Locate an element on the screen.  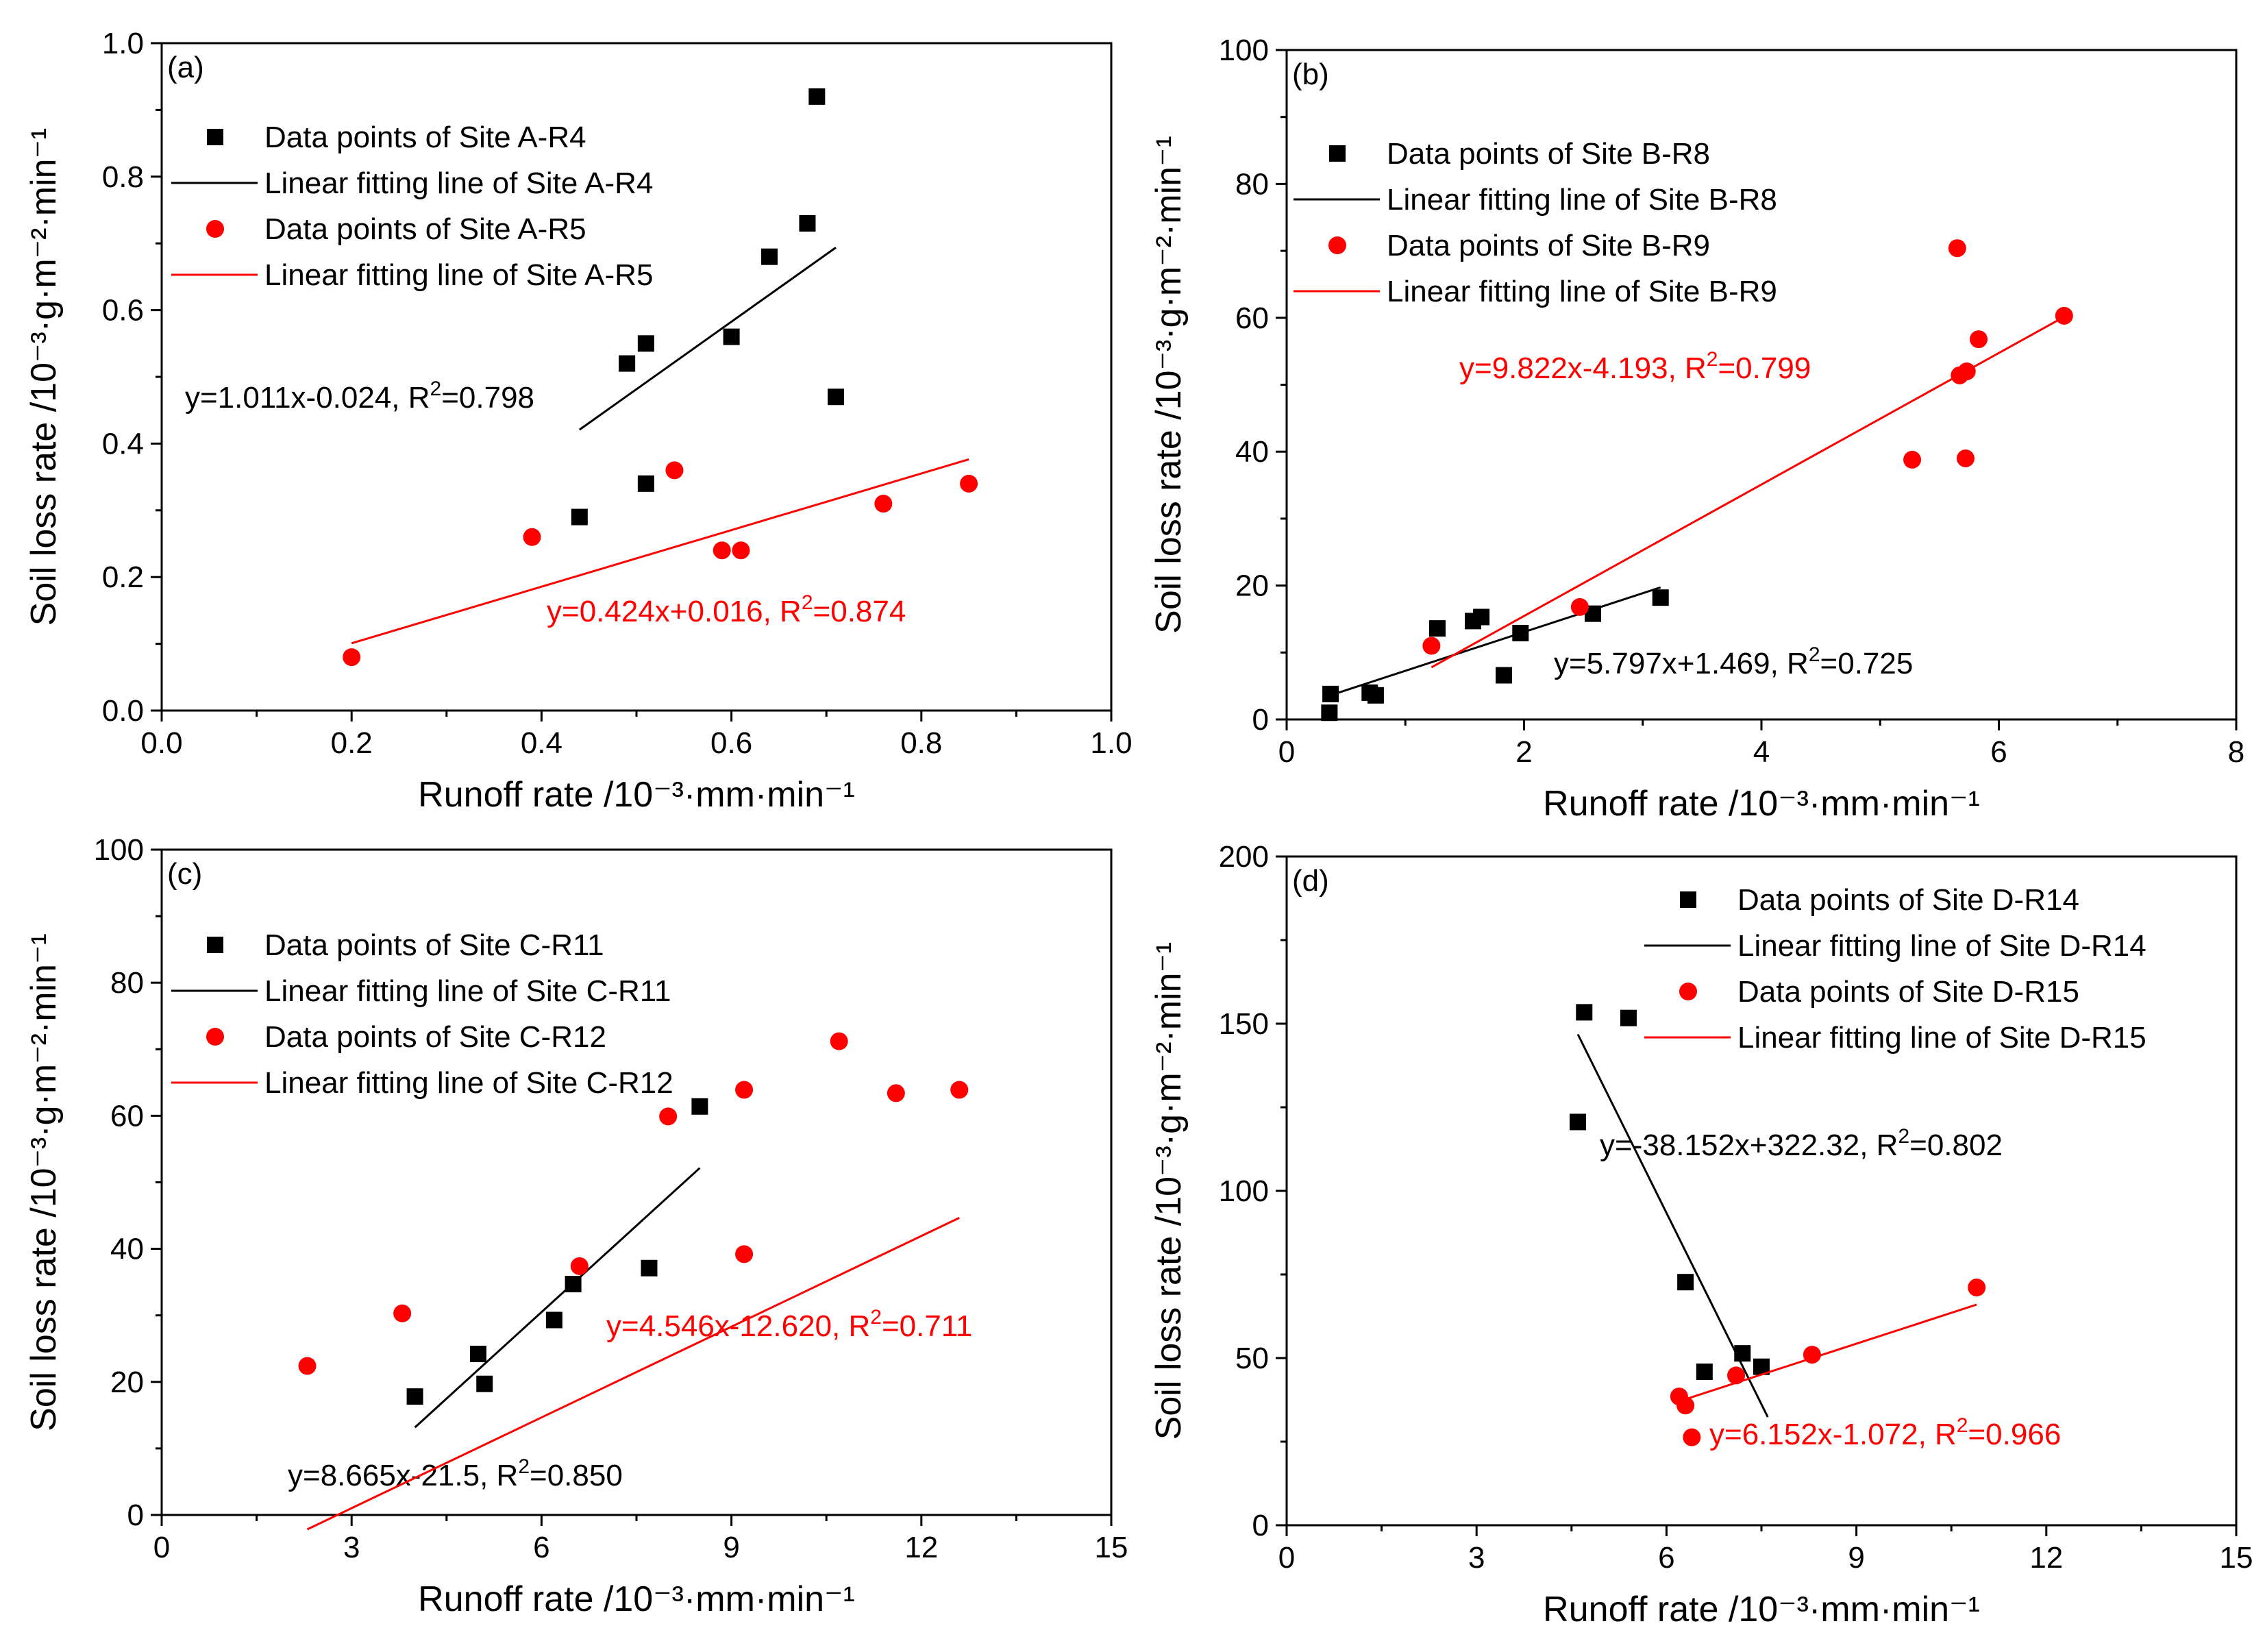
panel-label: (a) is located at coordinates (185, 67).